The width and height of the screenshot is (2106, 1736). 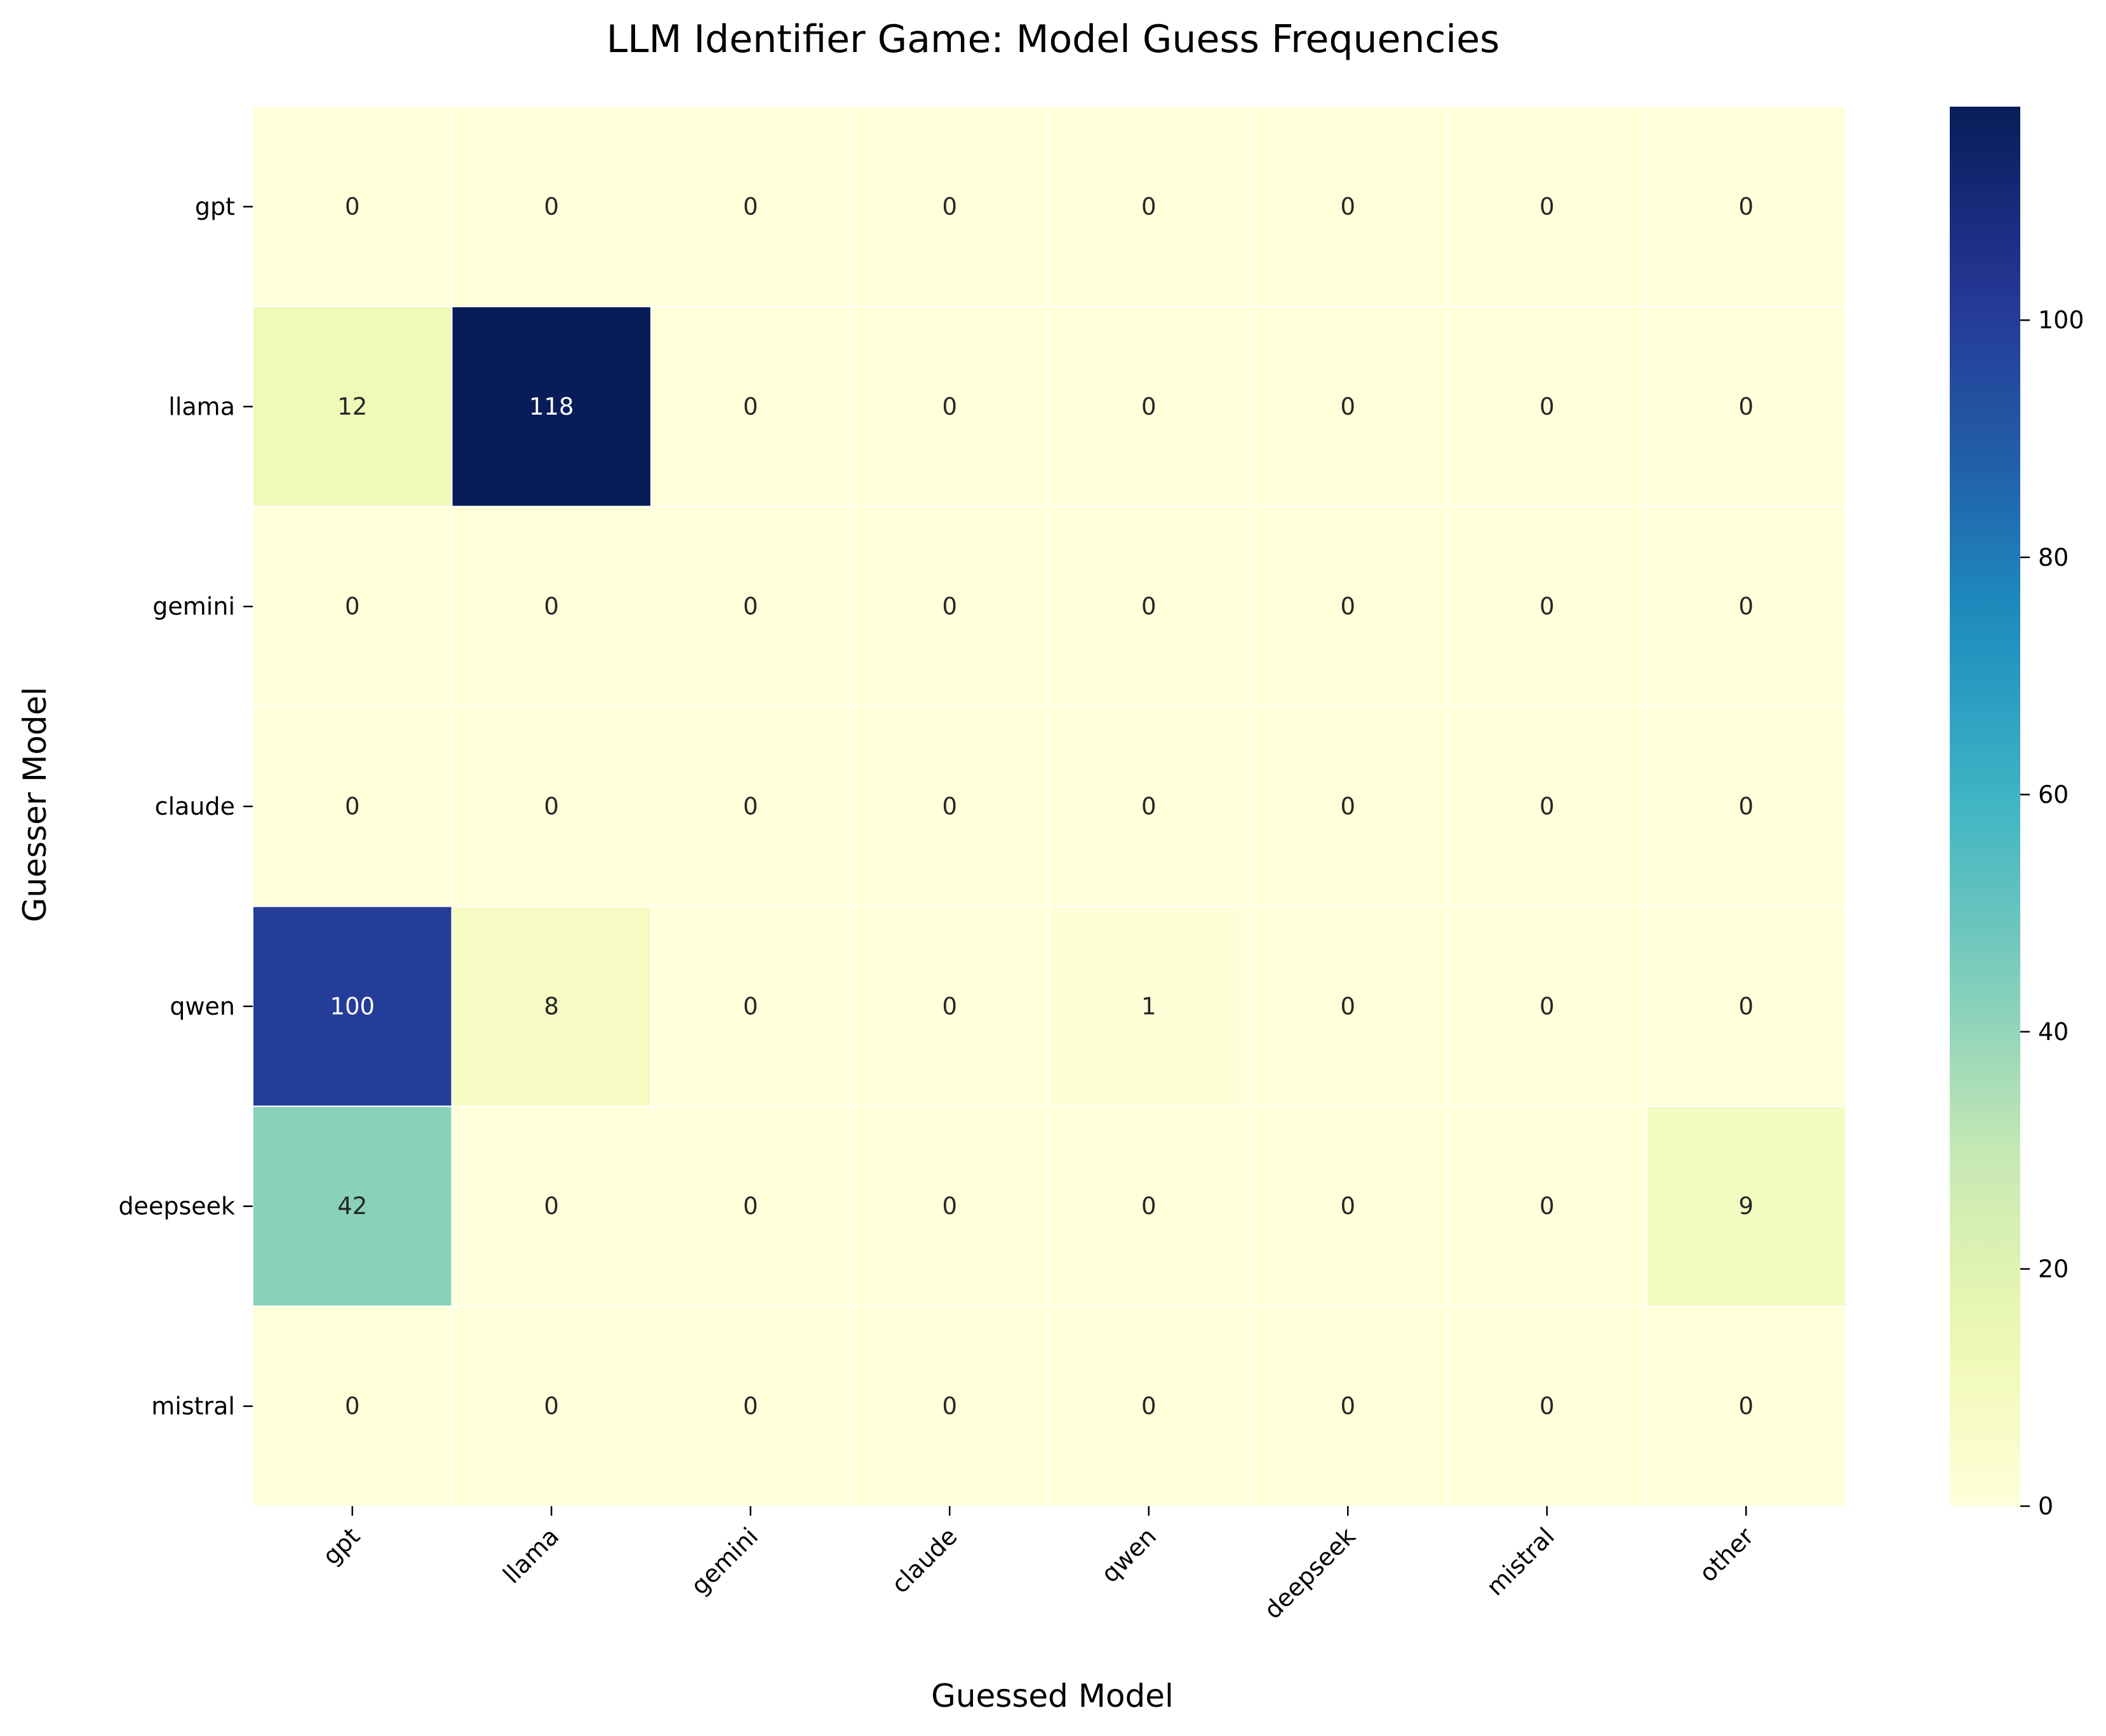 What do you see at coordinates (201, 406) in the screenshot?
I see `y-tick-label: llama` at bounding box center [201, 406].